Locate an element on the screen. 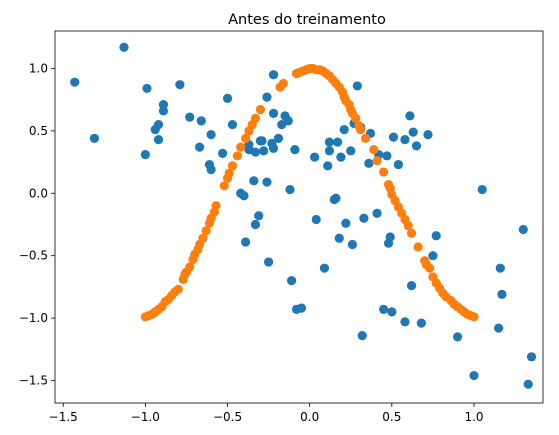  x-tick-label: 0.0 is located at coordinates (309, 417).